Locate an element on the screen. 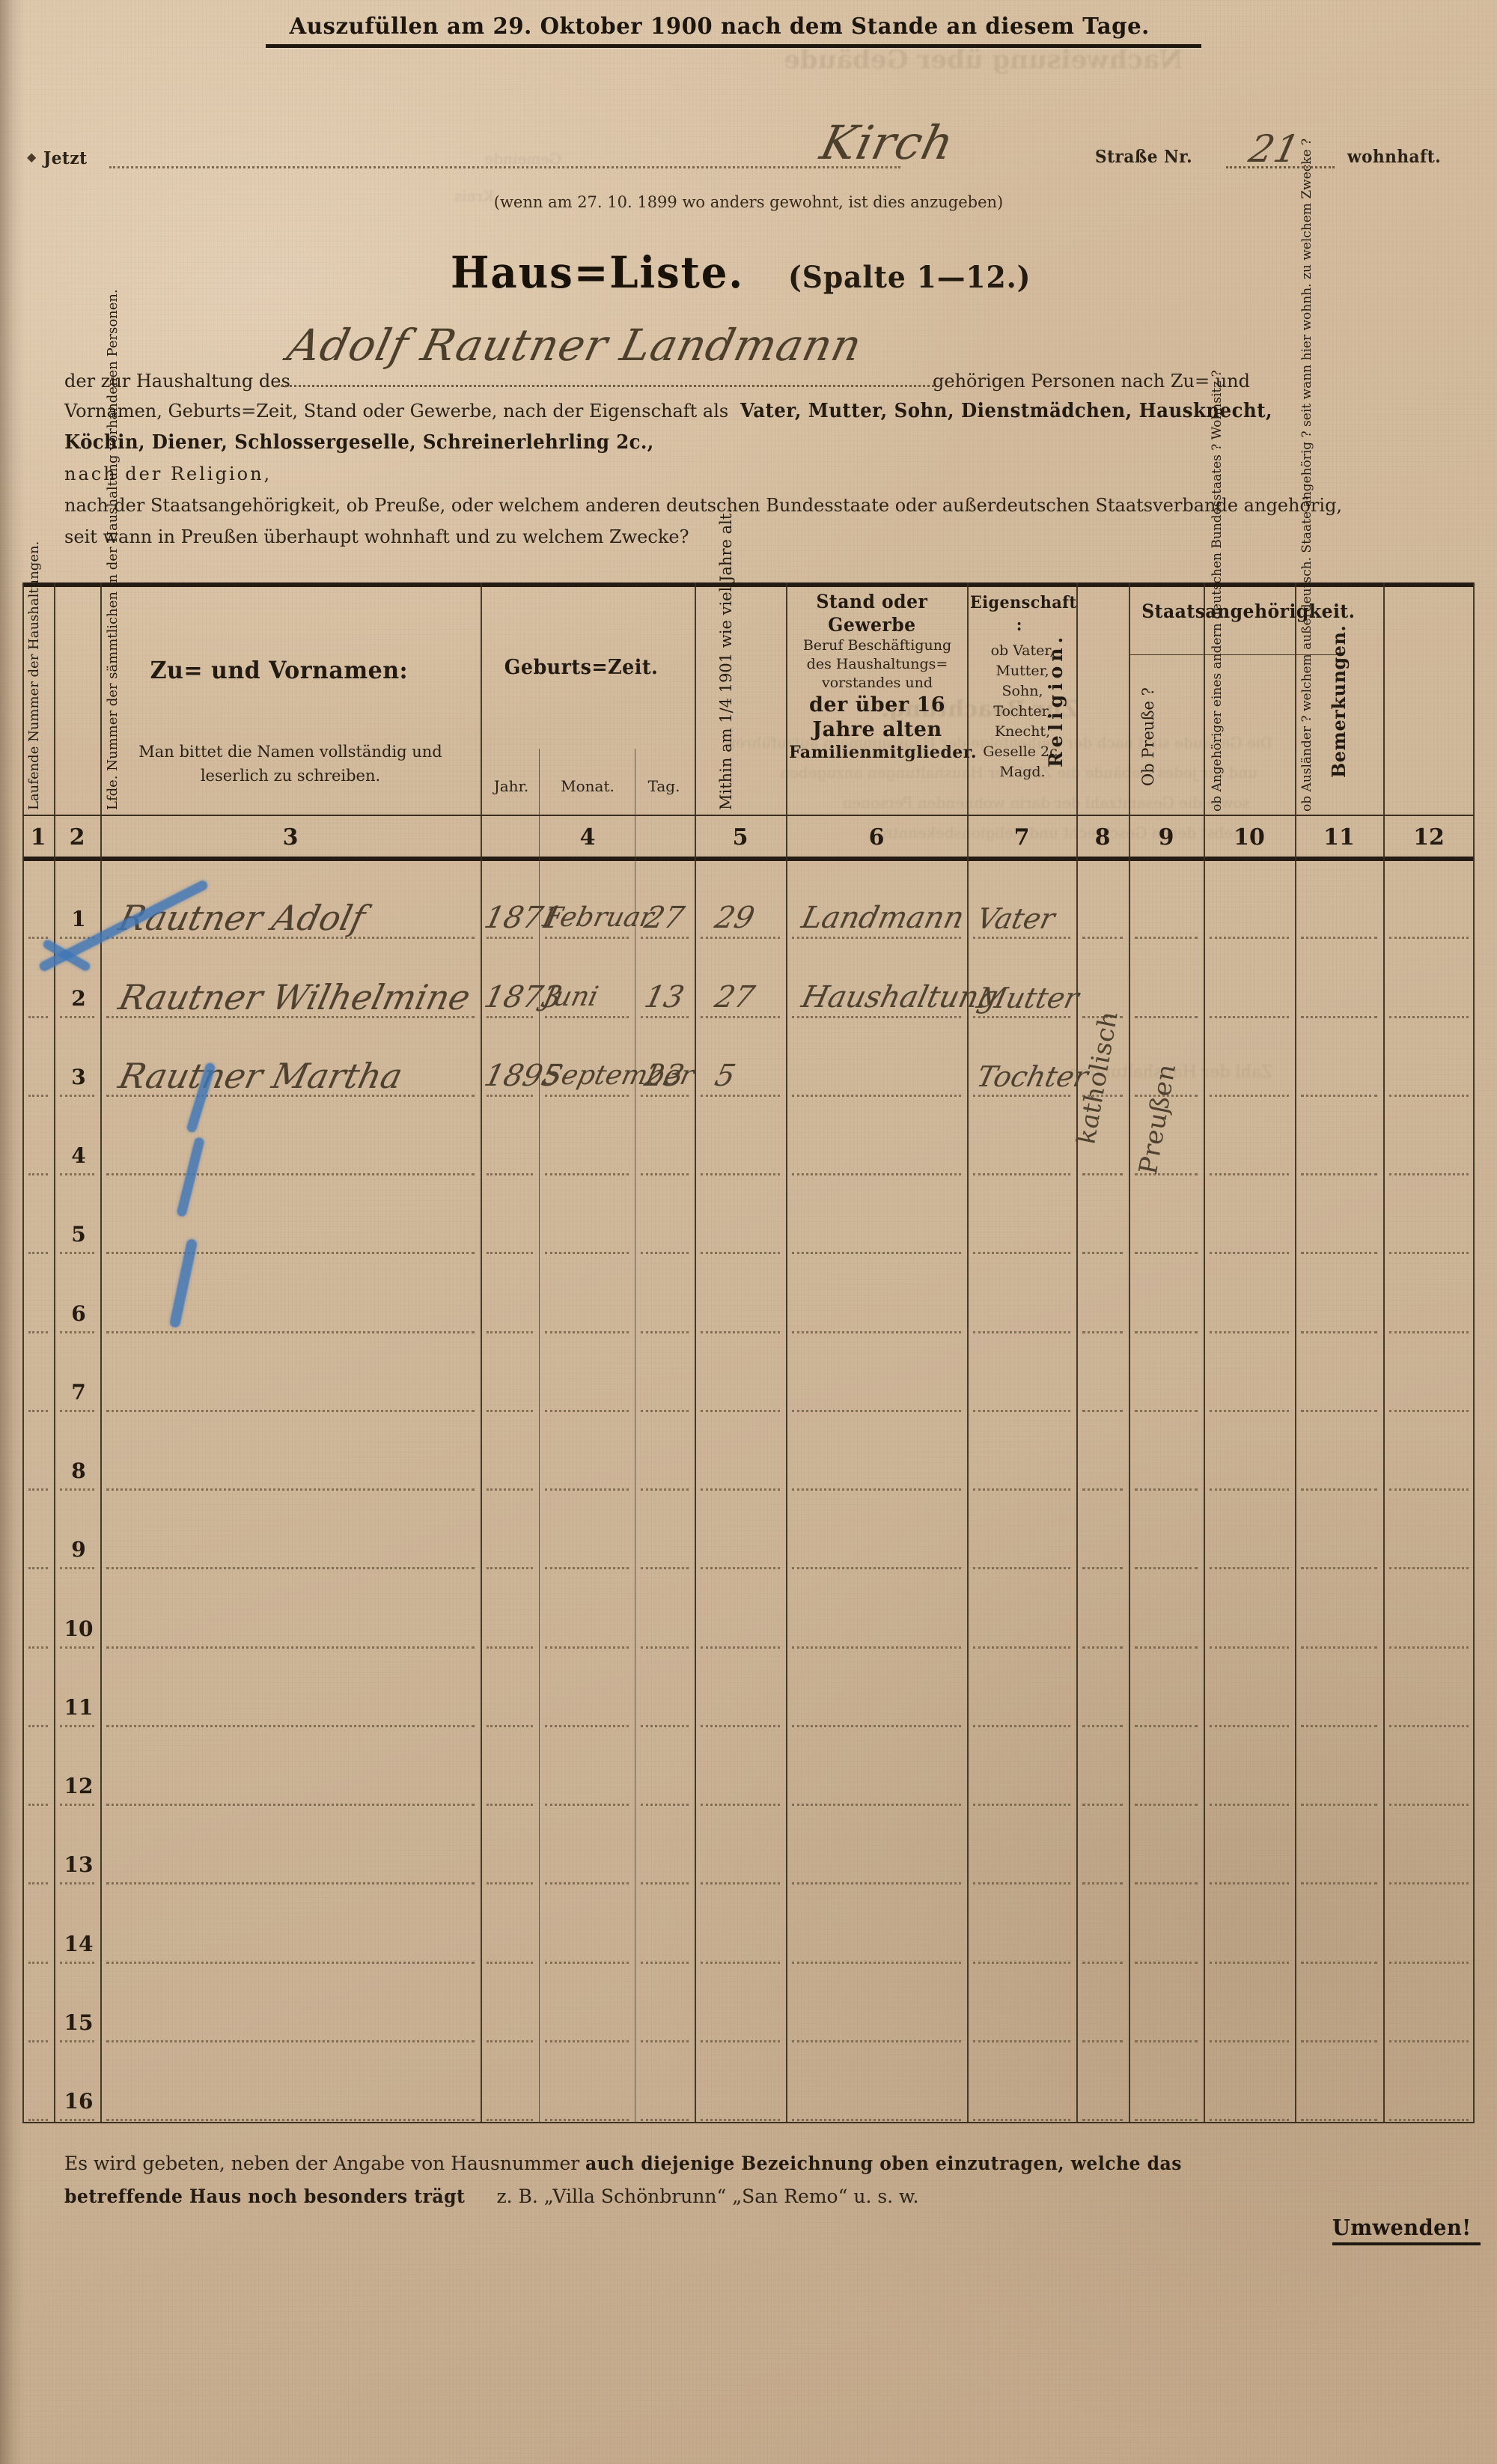 The width and height of the screenshot is (1497, 2464). header-col-1-text: Laufende Nummer der Haushaltungen. is located at coordinates (34, 675).